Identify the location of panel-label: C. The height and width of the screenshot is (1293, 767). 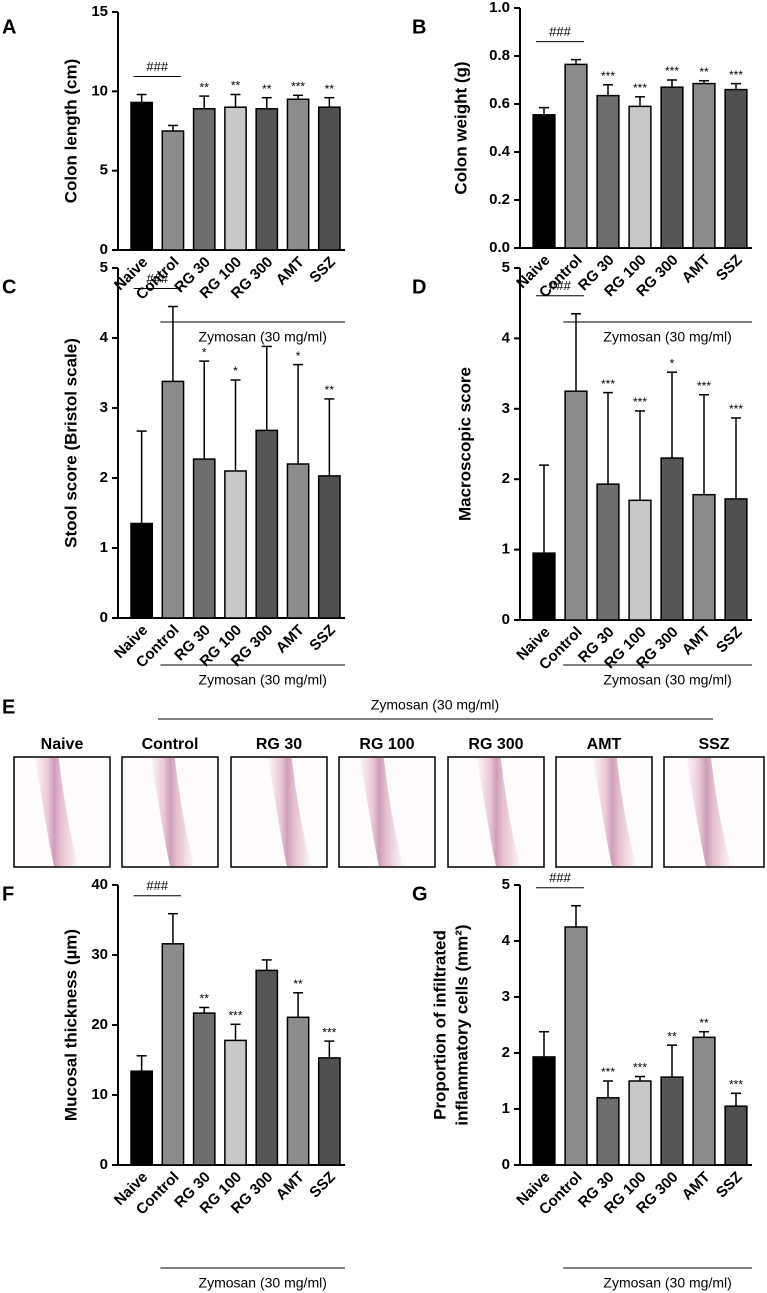
(9, 287).